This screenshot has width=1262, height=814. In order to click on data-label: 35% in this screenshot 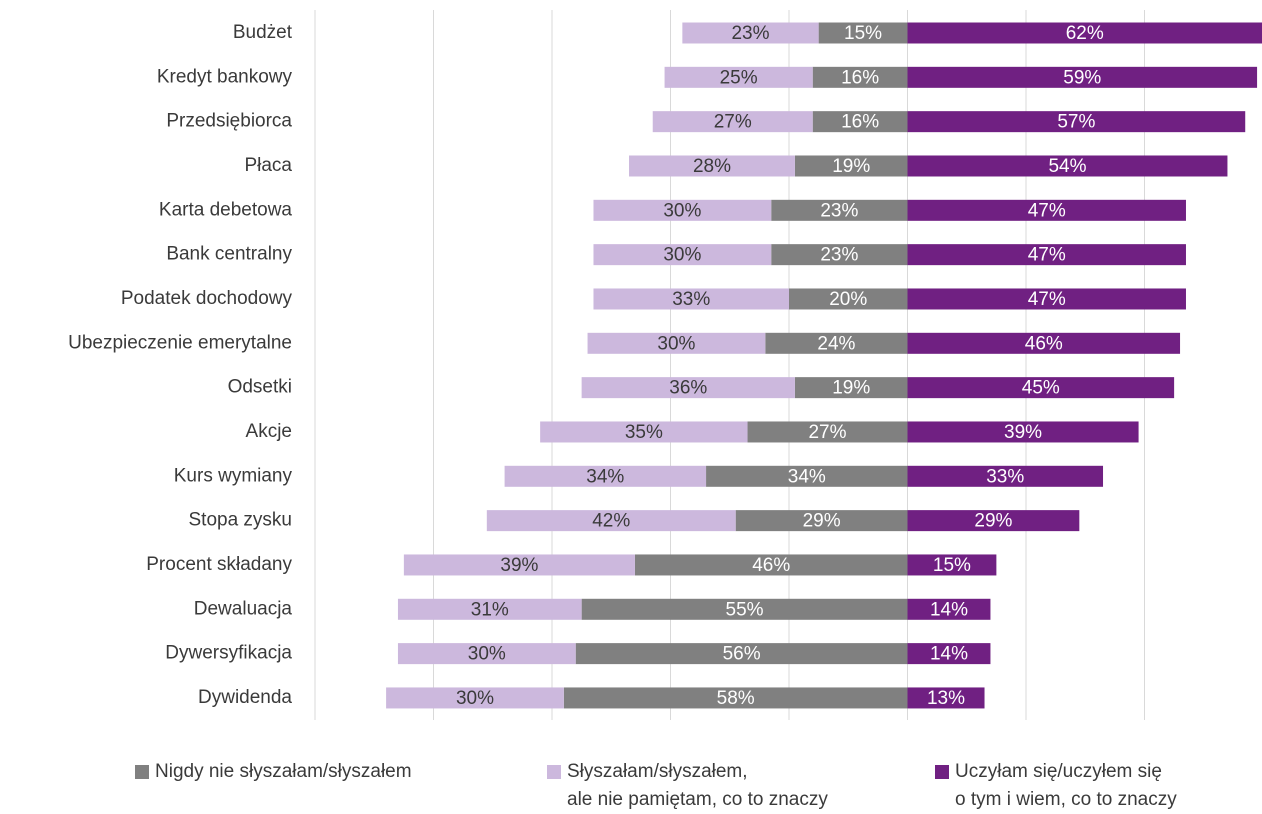, I will do `click(644, 432)`.